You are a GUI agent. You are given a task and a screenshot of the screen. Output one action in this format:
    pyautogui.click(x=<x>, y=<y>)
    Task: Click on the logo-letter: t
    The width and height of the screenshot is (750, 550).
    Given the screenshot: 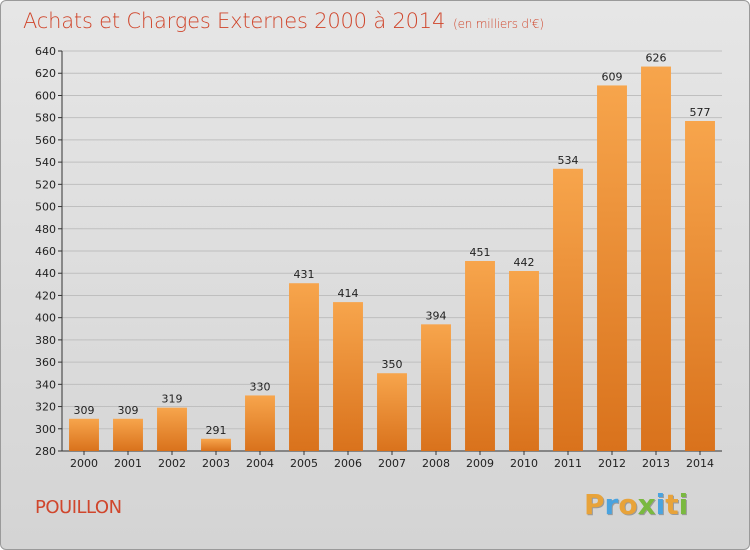 What is the action you would take?
    pyautogui.click(x=672, y=504)
    